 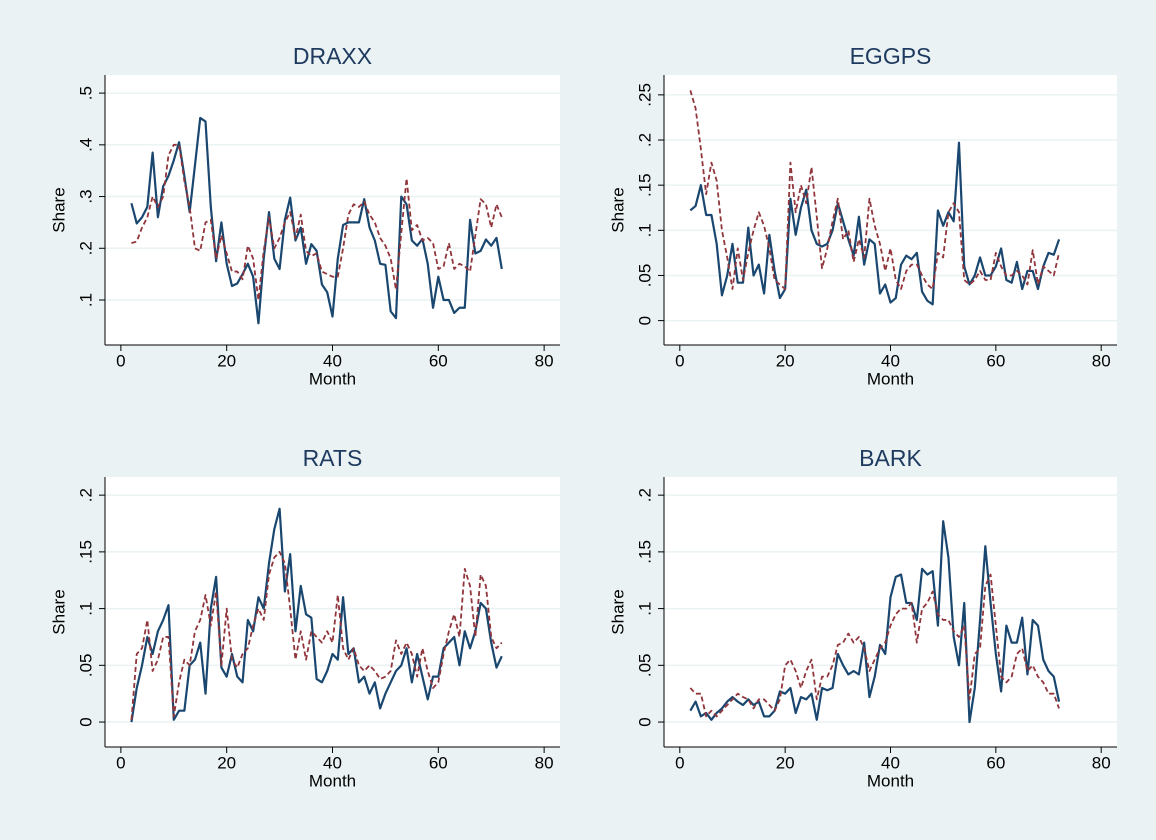 I want to click on panel-title: EGGPS, so click(x=891, y=56).